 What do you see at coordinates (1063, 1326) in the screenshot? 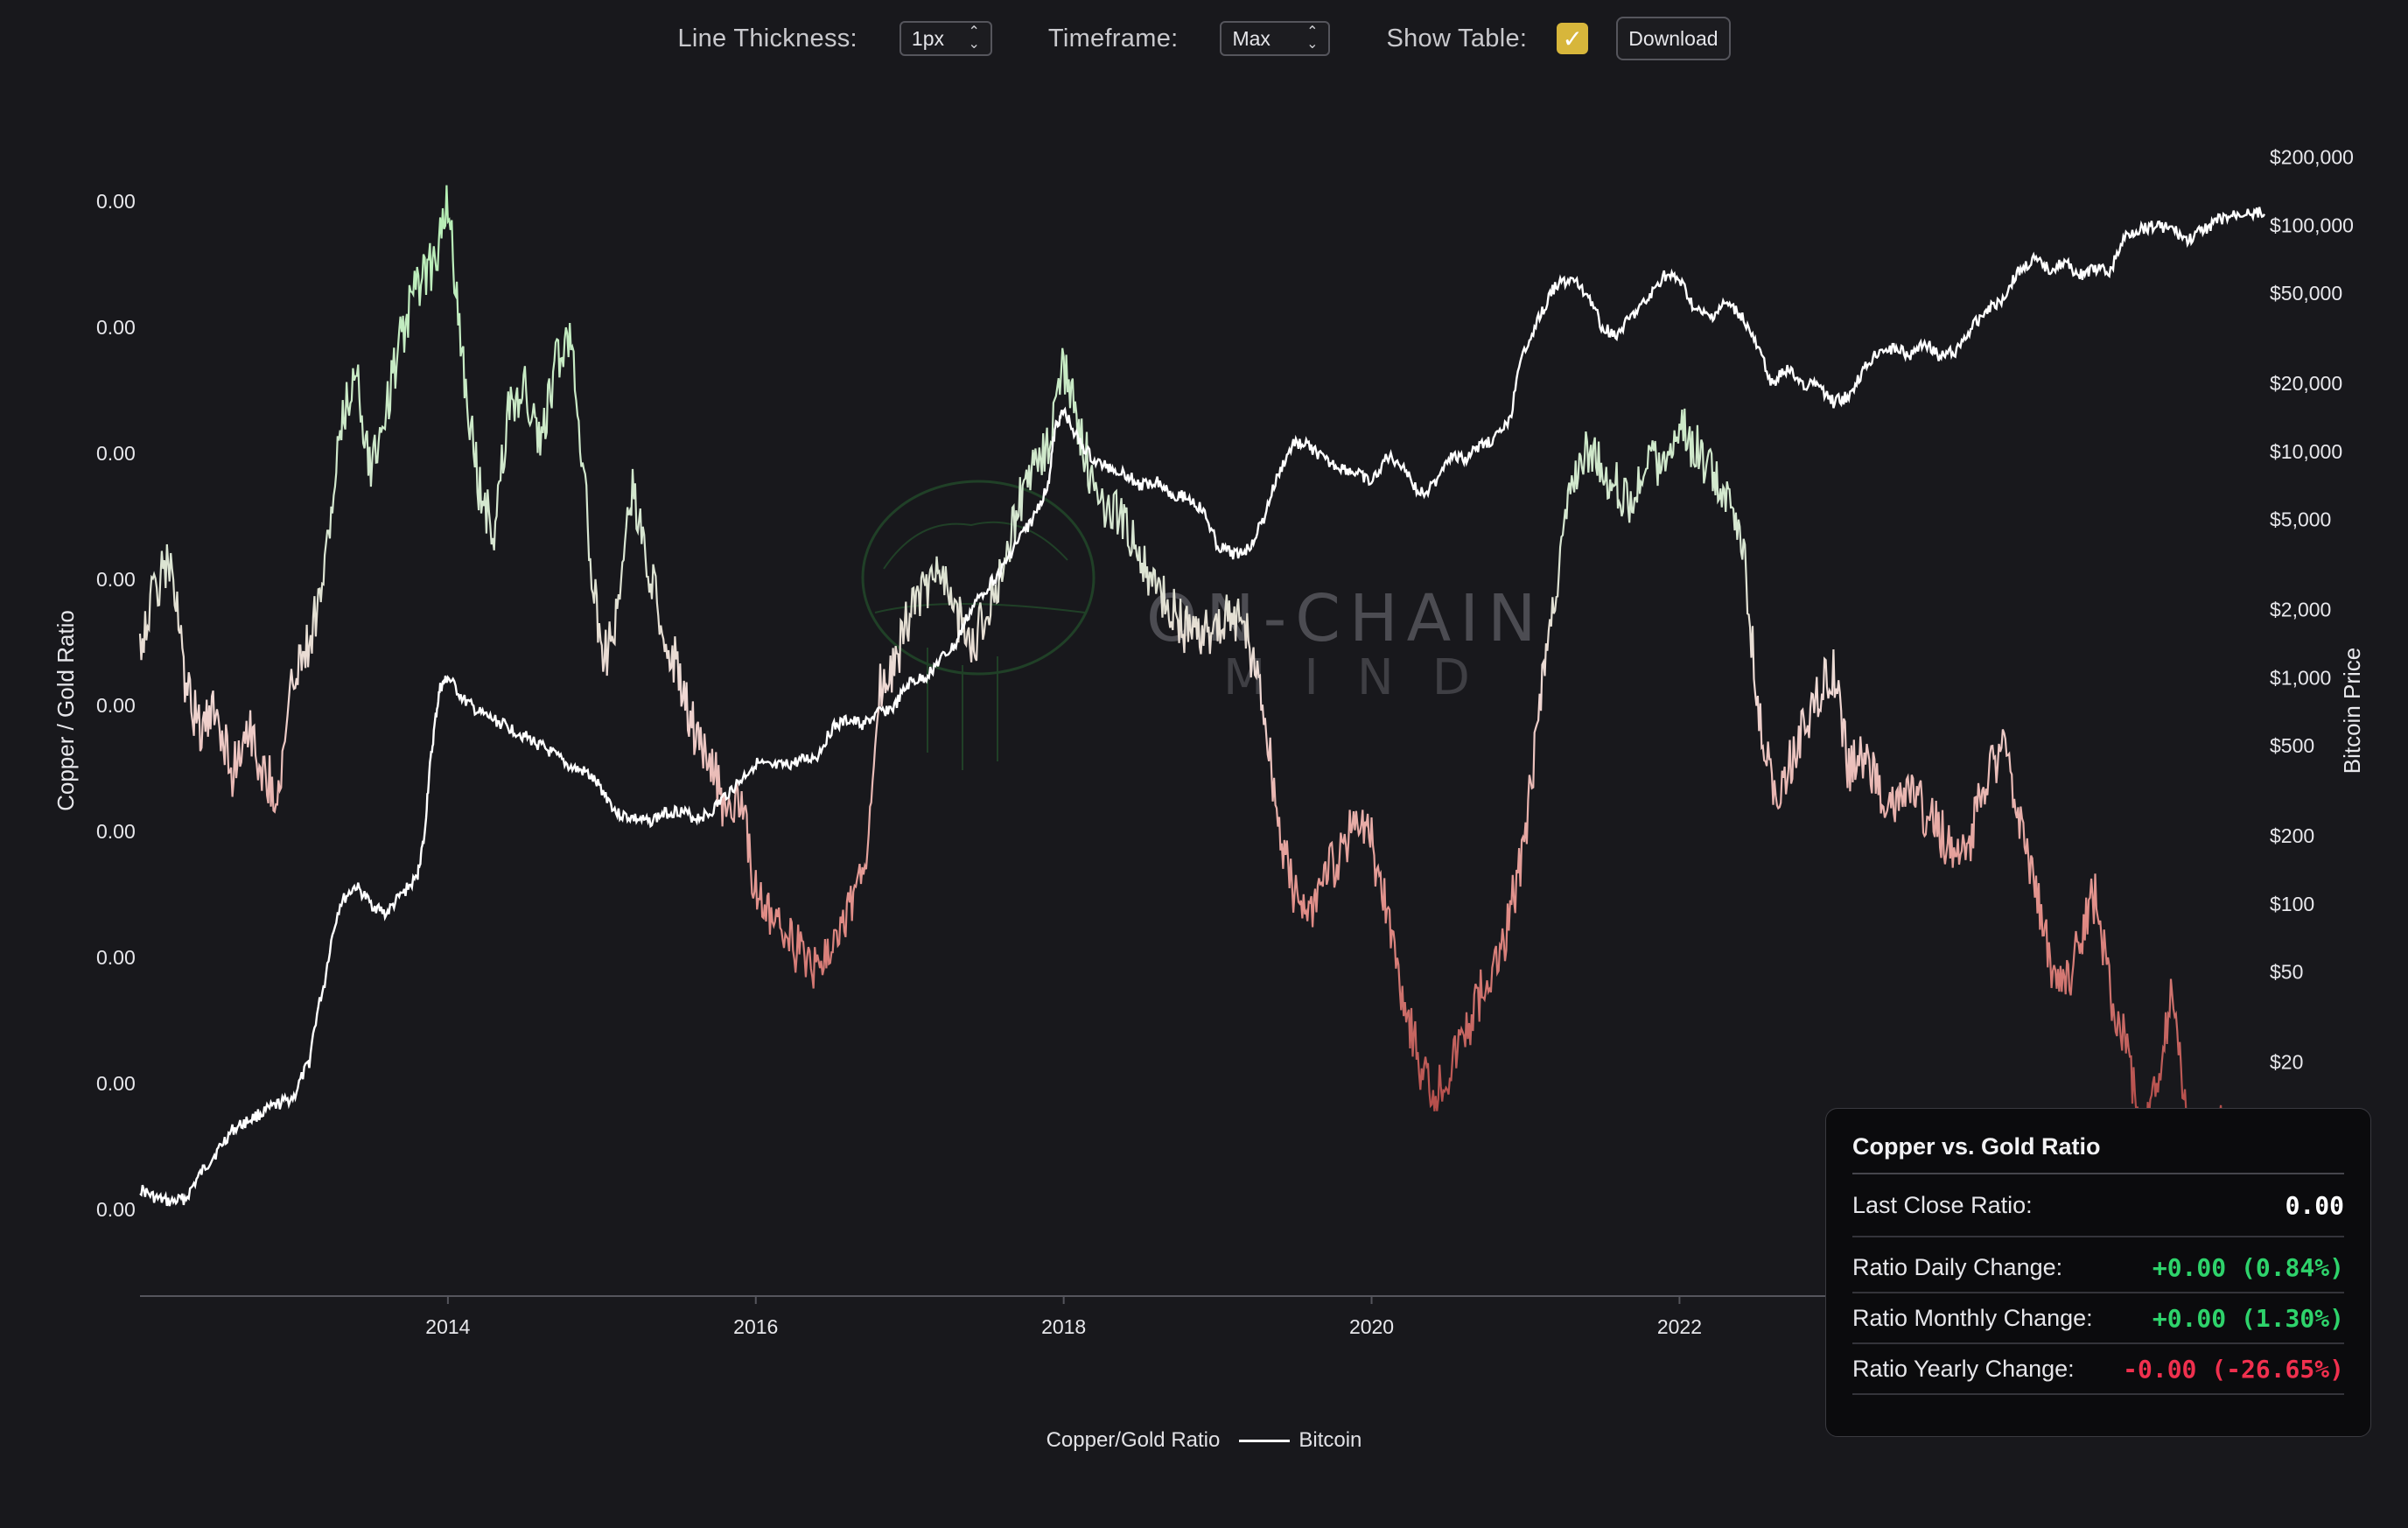
I see `x-axis-tick-label: 2018` at bounding box center [1063, 1326].